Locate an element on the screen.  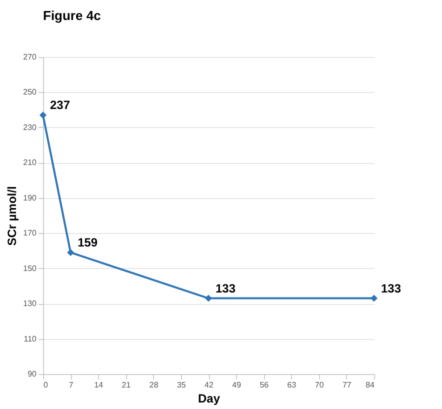
chart-title: Figure 4c is located at coordinates (72, 15).